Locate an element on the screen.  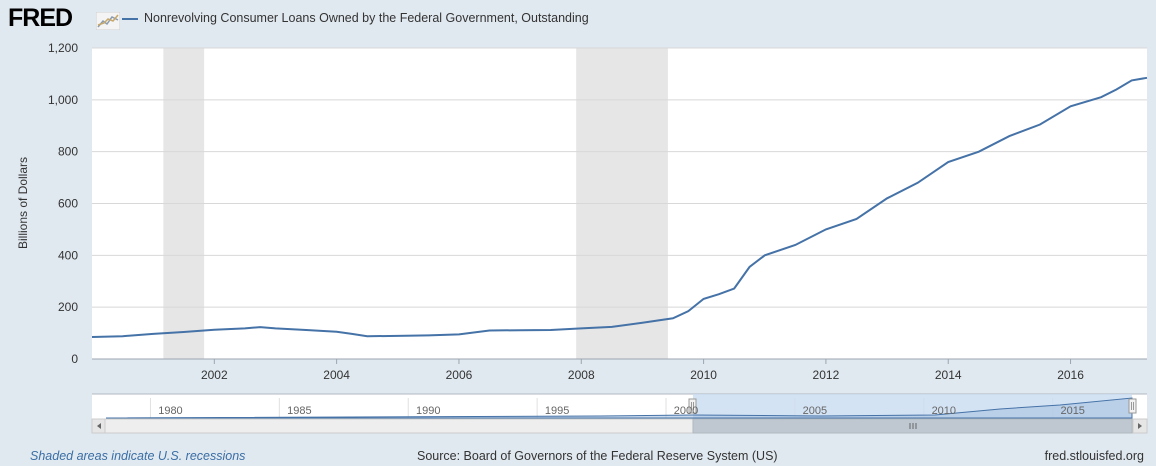
navigator-year-label: 1980 is located at coordinates (170, 411).